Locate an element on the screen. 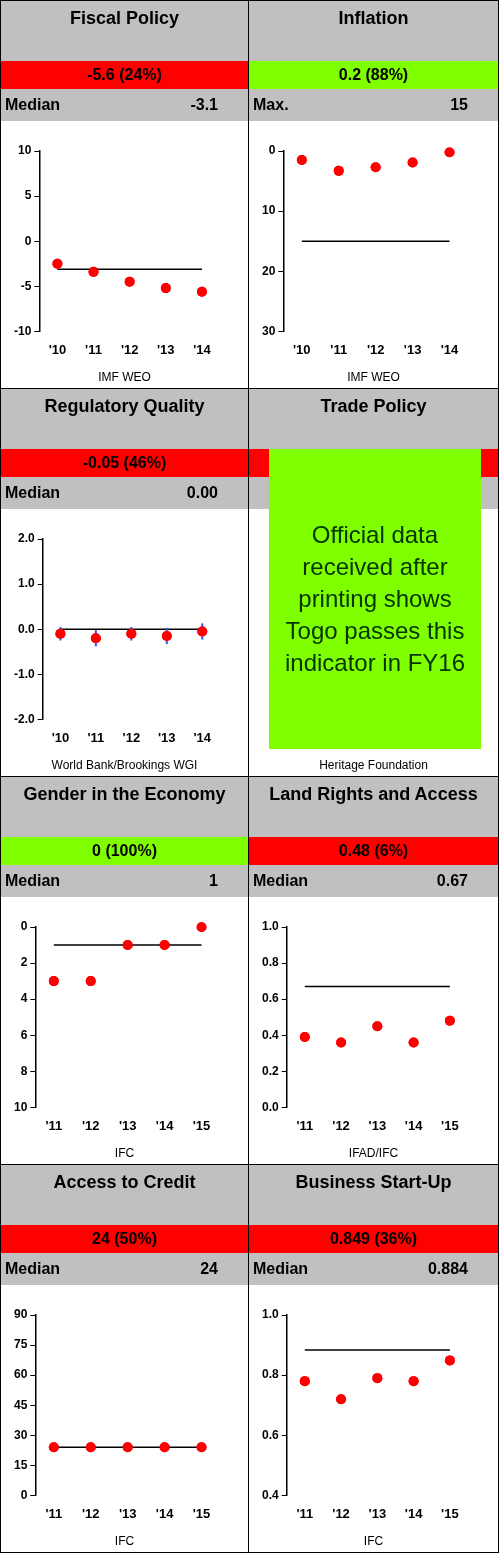 The height and width of the screenshot is (1558, 499). text: 15 is located at coordinates (459, 105).